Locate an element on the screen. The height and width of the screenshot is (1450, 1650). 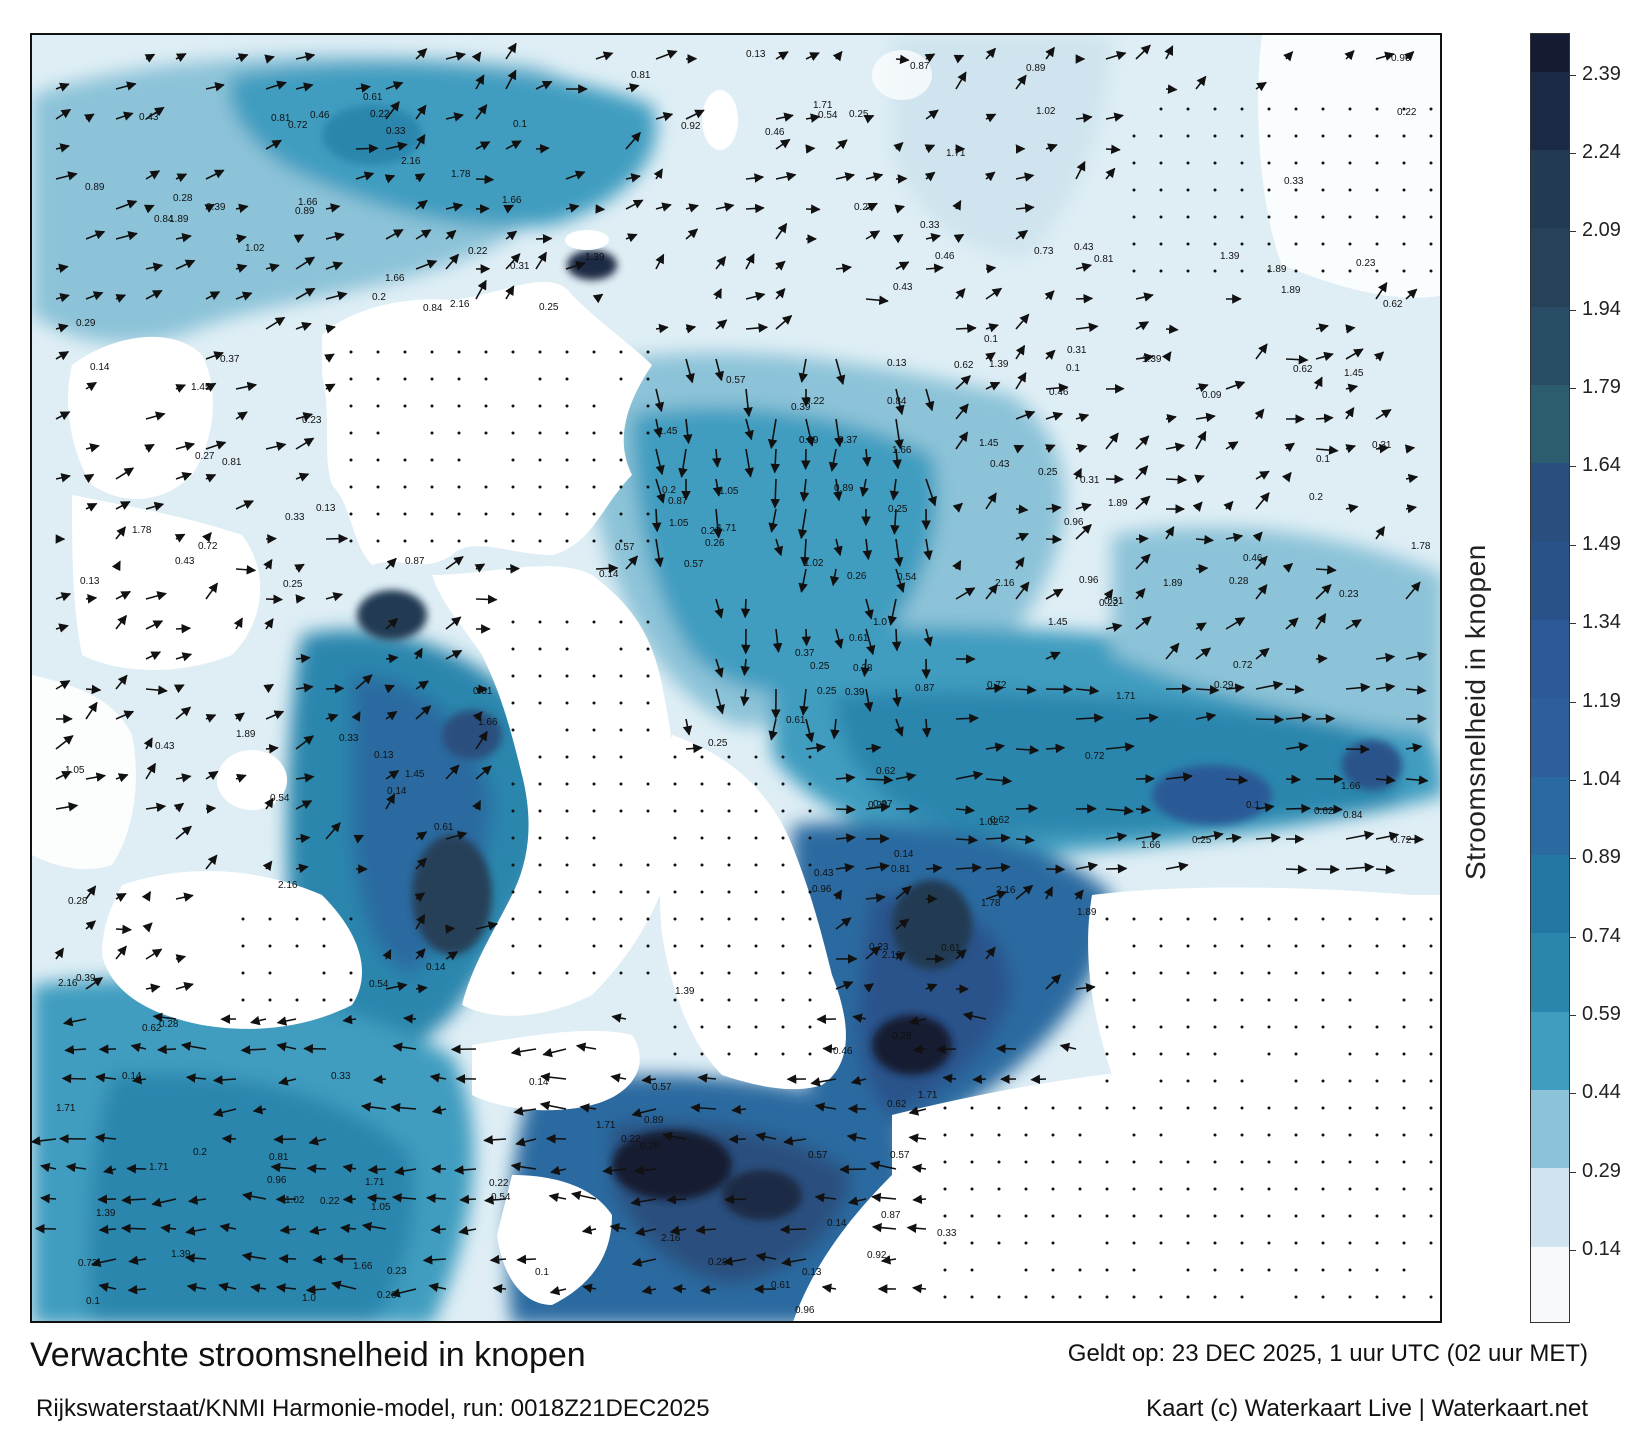
speed-value-label: 1.71 is located at coordinates (375, 1182).